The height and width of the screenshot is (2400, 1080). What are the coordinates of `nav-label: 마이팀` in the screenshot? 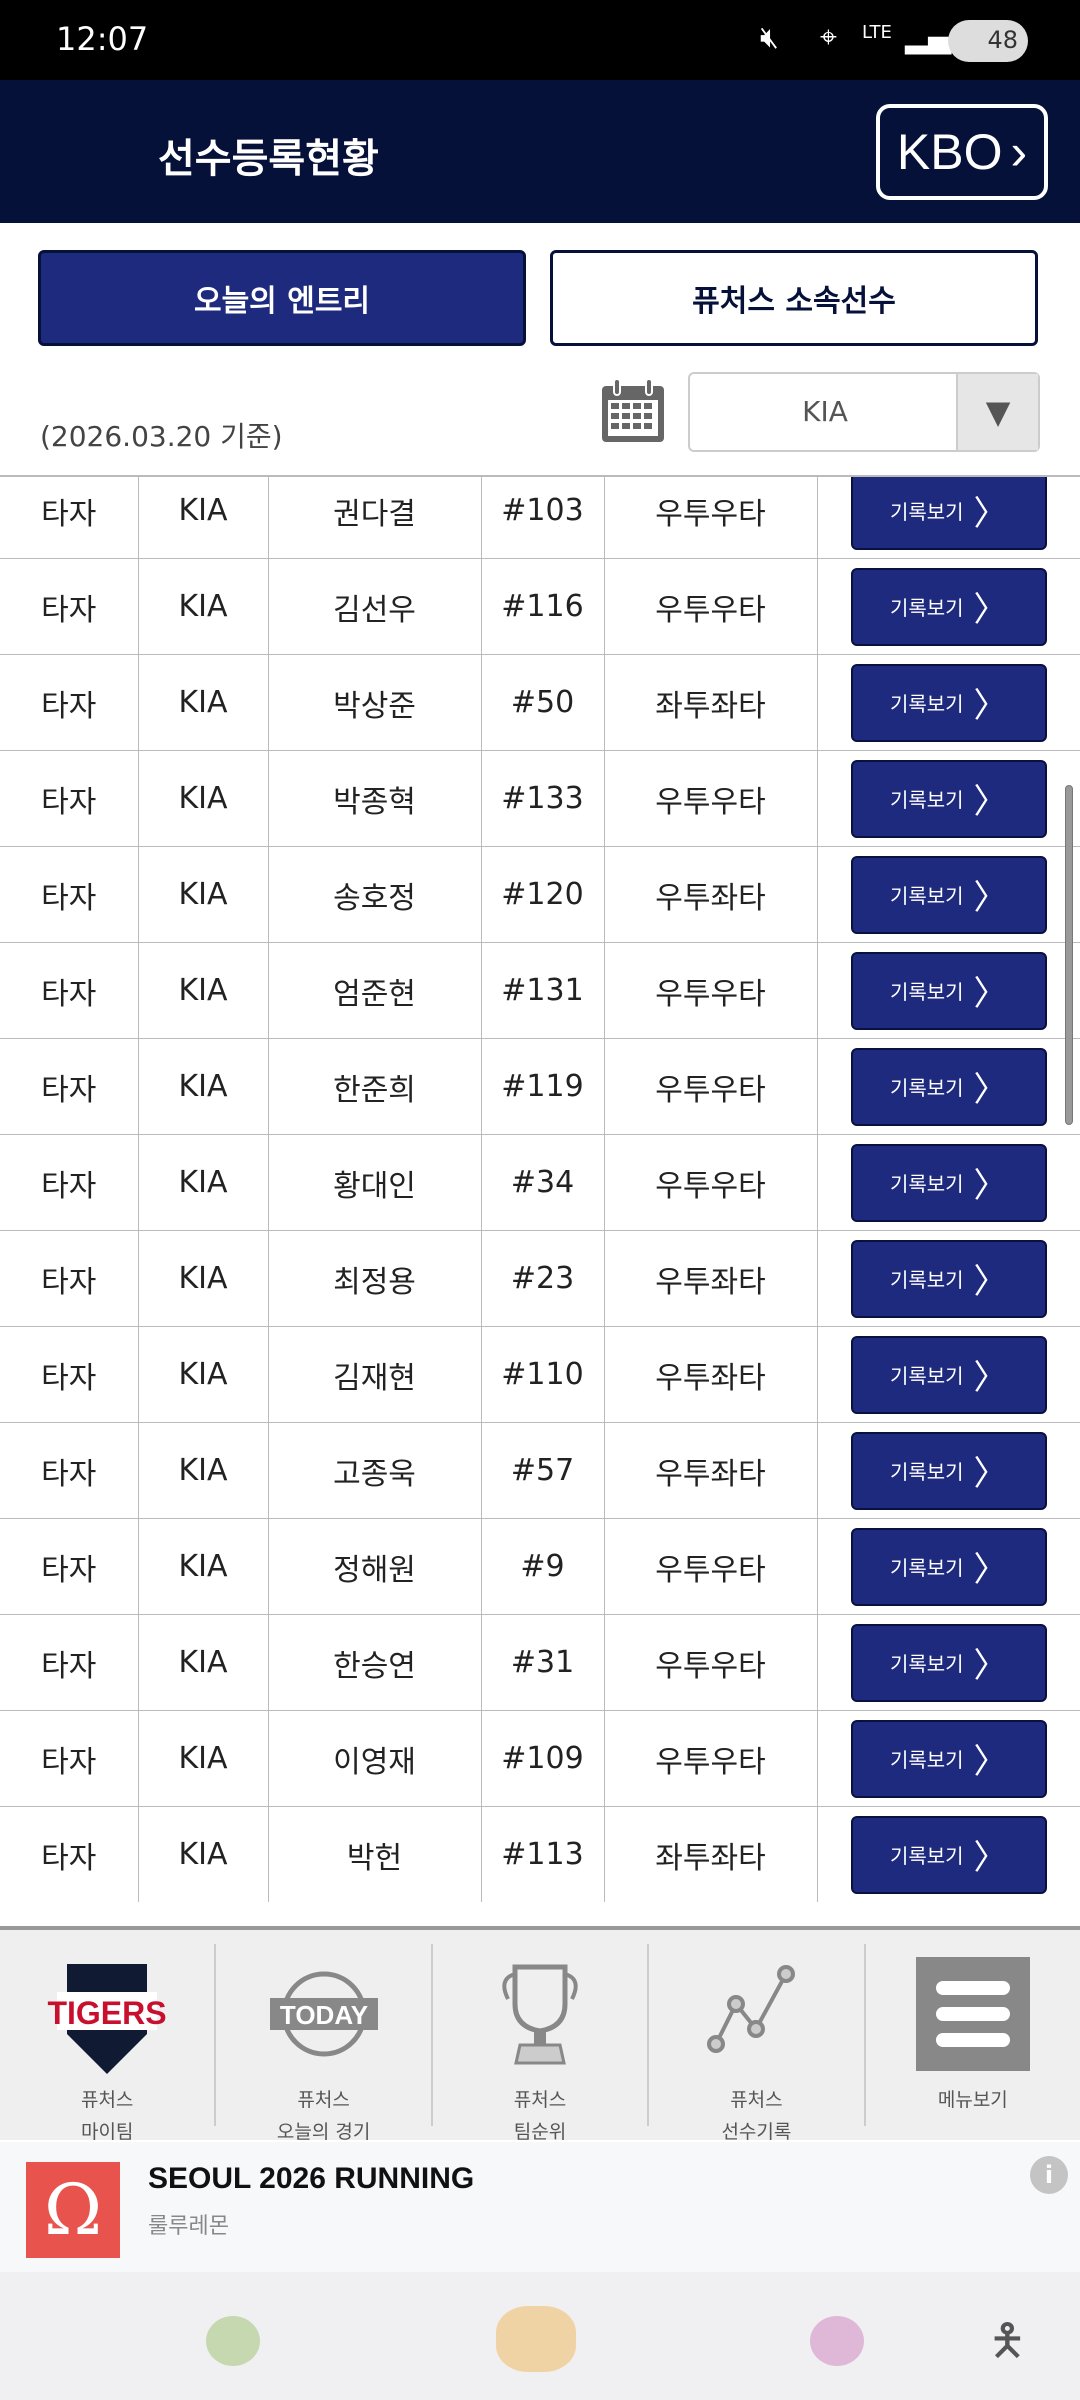 It's located at (107, 2132).